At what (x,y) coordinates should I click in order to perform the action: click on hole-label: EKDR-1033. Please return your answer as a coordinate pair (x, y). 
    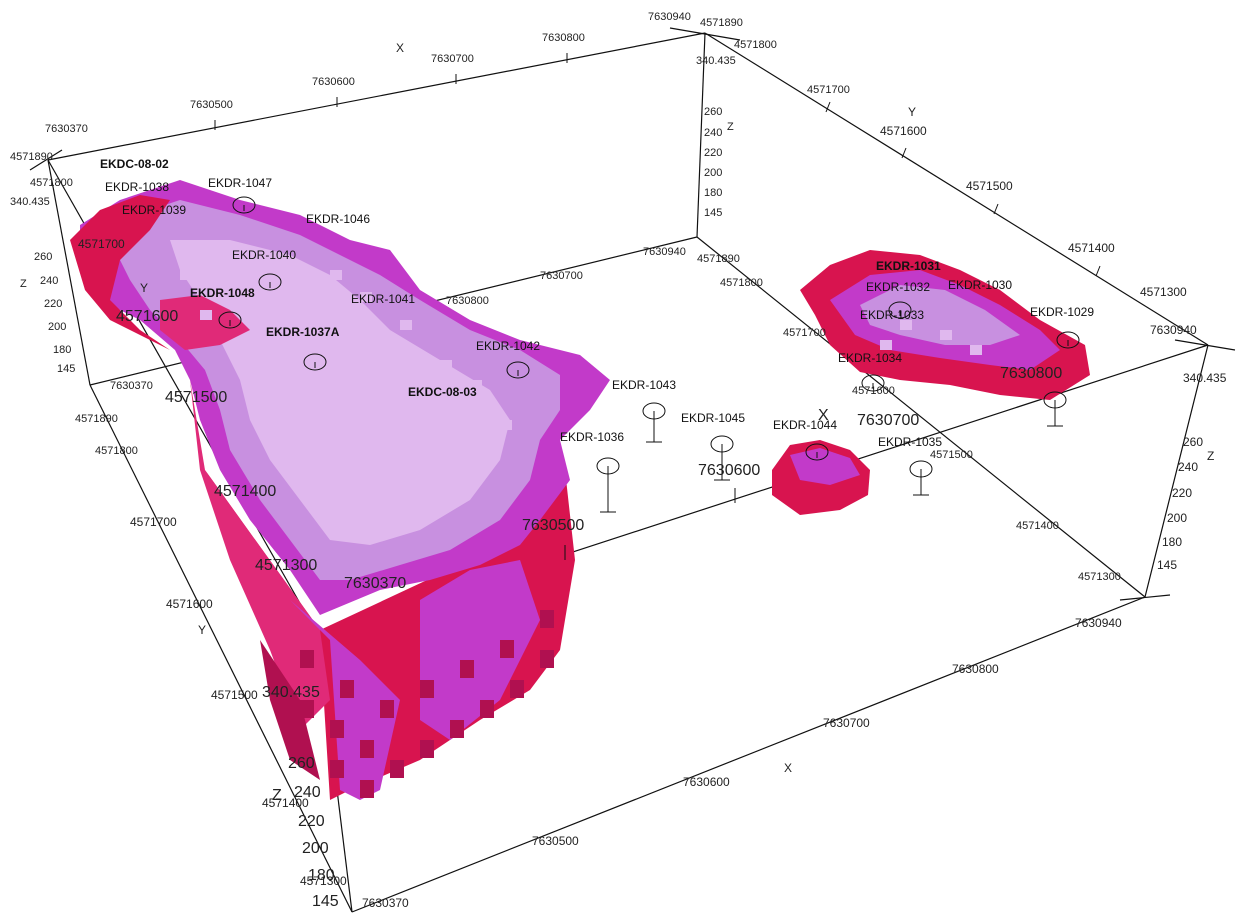
    Looking at the image, I should click on (892, 315).